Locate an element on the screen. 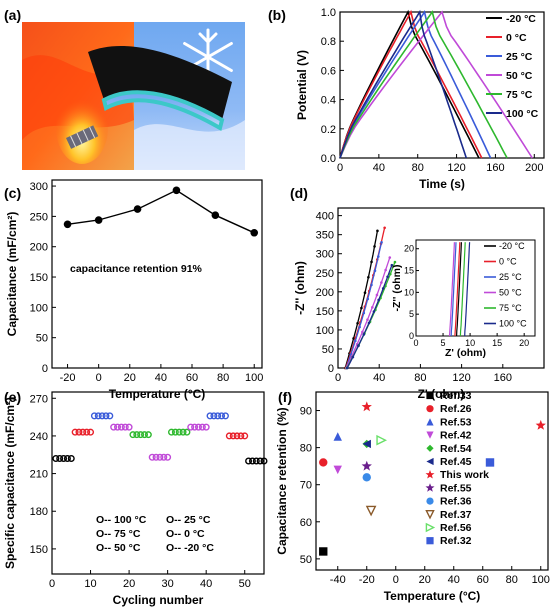 Image resolution: width=553 pixels, height=607 pixels. plot-frame is located at coordinates (157, 274).